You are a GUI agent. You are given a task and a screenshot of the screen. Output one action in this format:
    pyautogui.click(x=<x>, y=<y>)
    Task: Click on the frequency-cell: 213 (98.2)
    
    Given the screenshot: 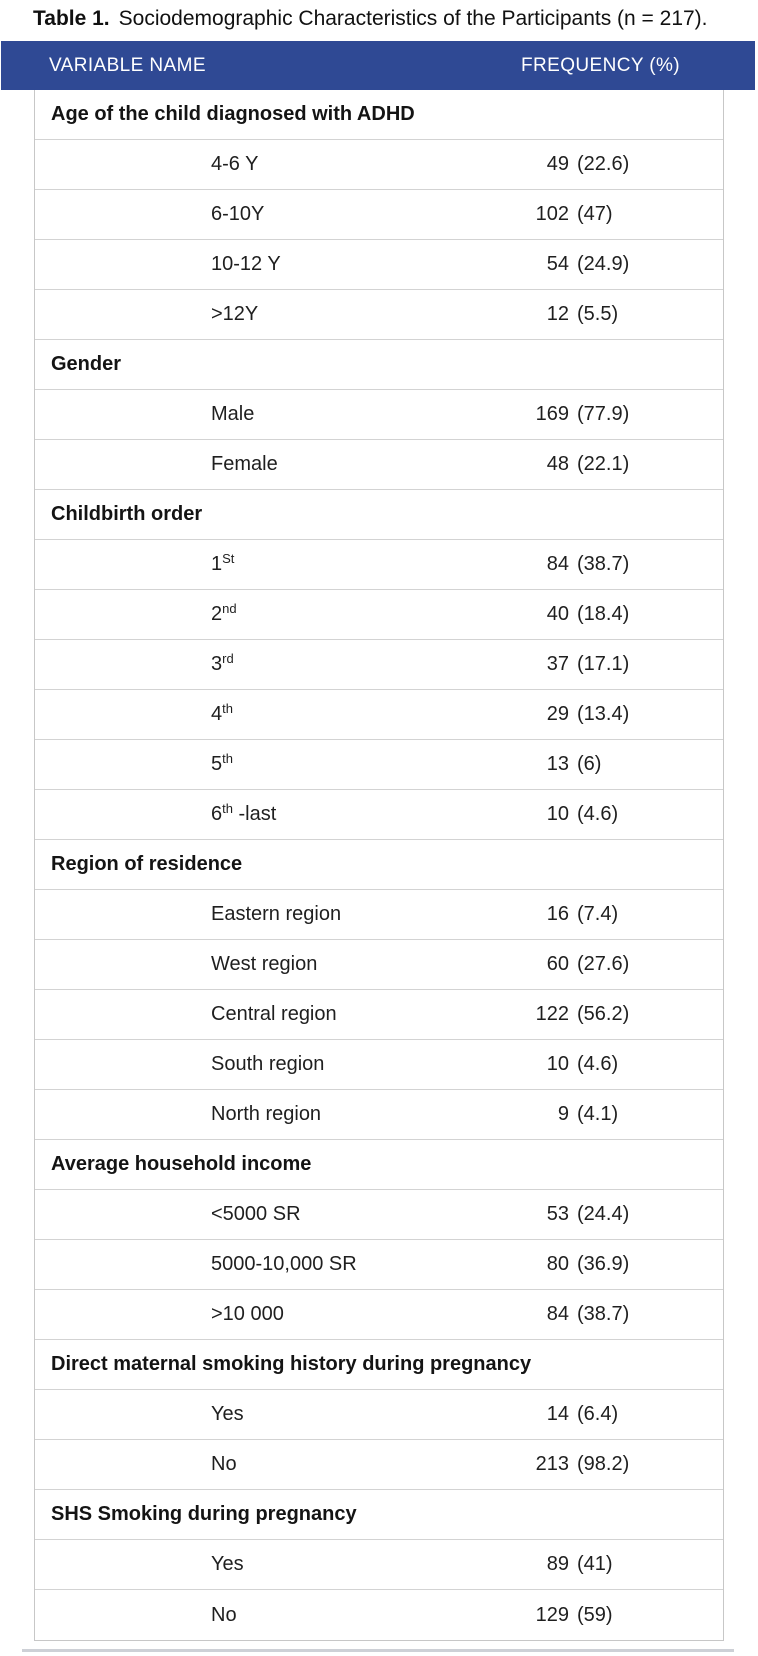 What is the action you would take?
    pyautogui.click(x=598, y=1464)
    